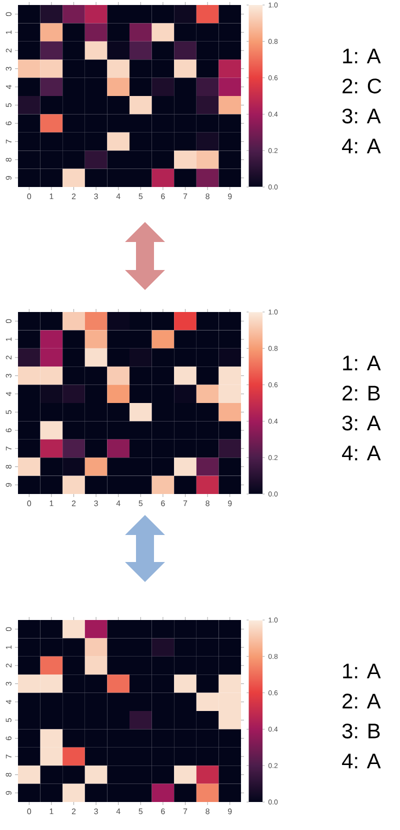 The height and width of the screenshot is (830, 400). Describe the element at coordinates (361, 701) in the screenshot. I see `text: 2: A` at that location.